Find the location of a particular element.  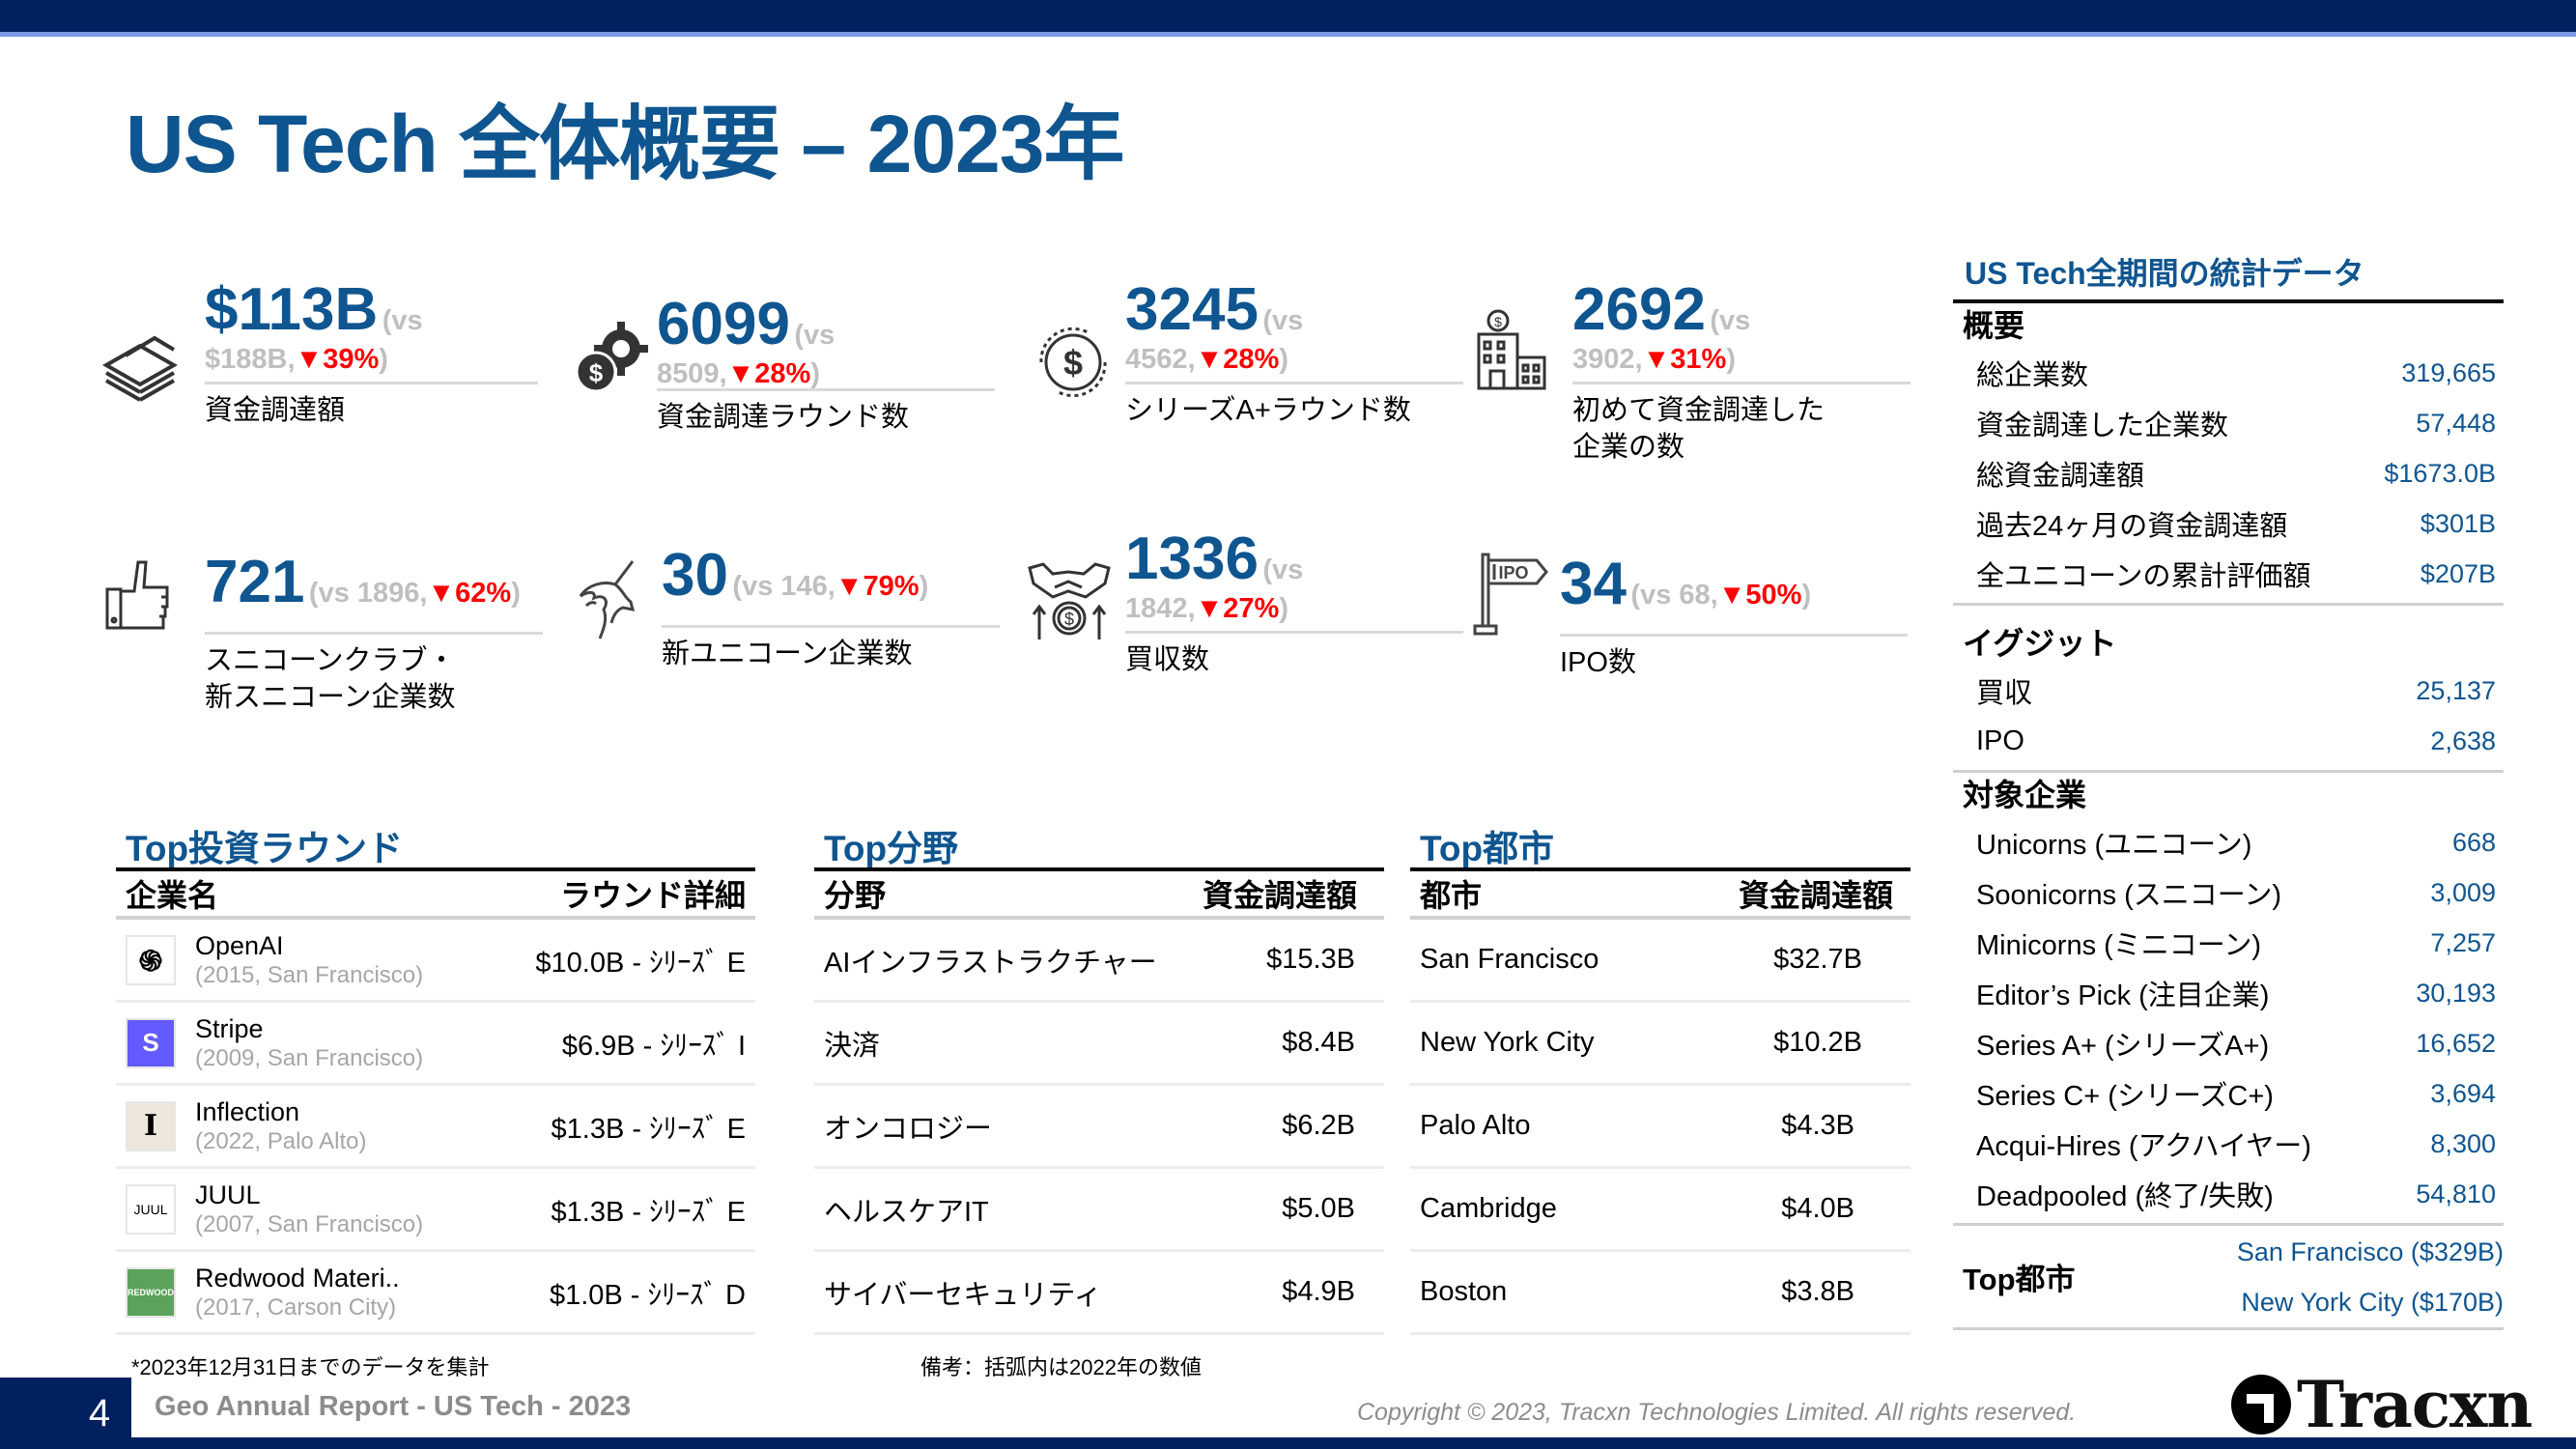

building-dollar-icon: $ is located at coordinates (1516, 352).